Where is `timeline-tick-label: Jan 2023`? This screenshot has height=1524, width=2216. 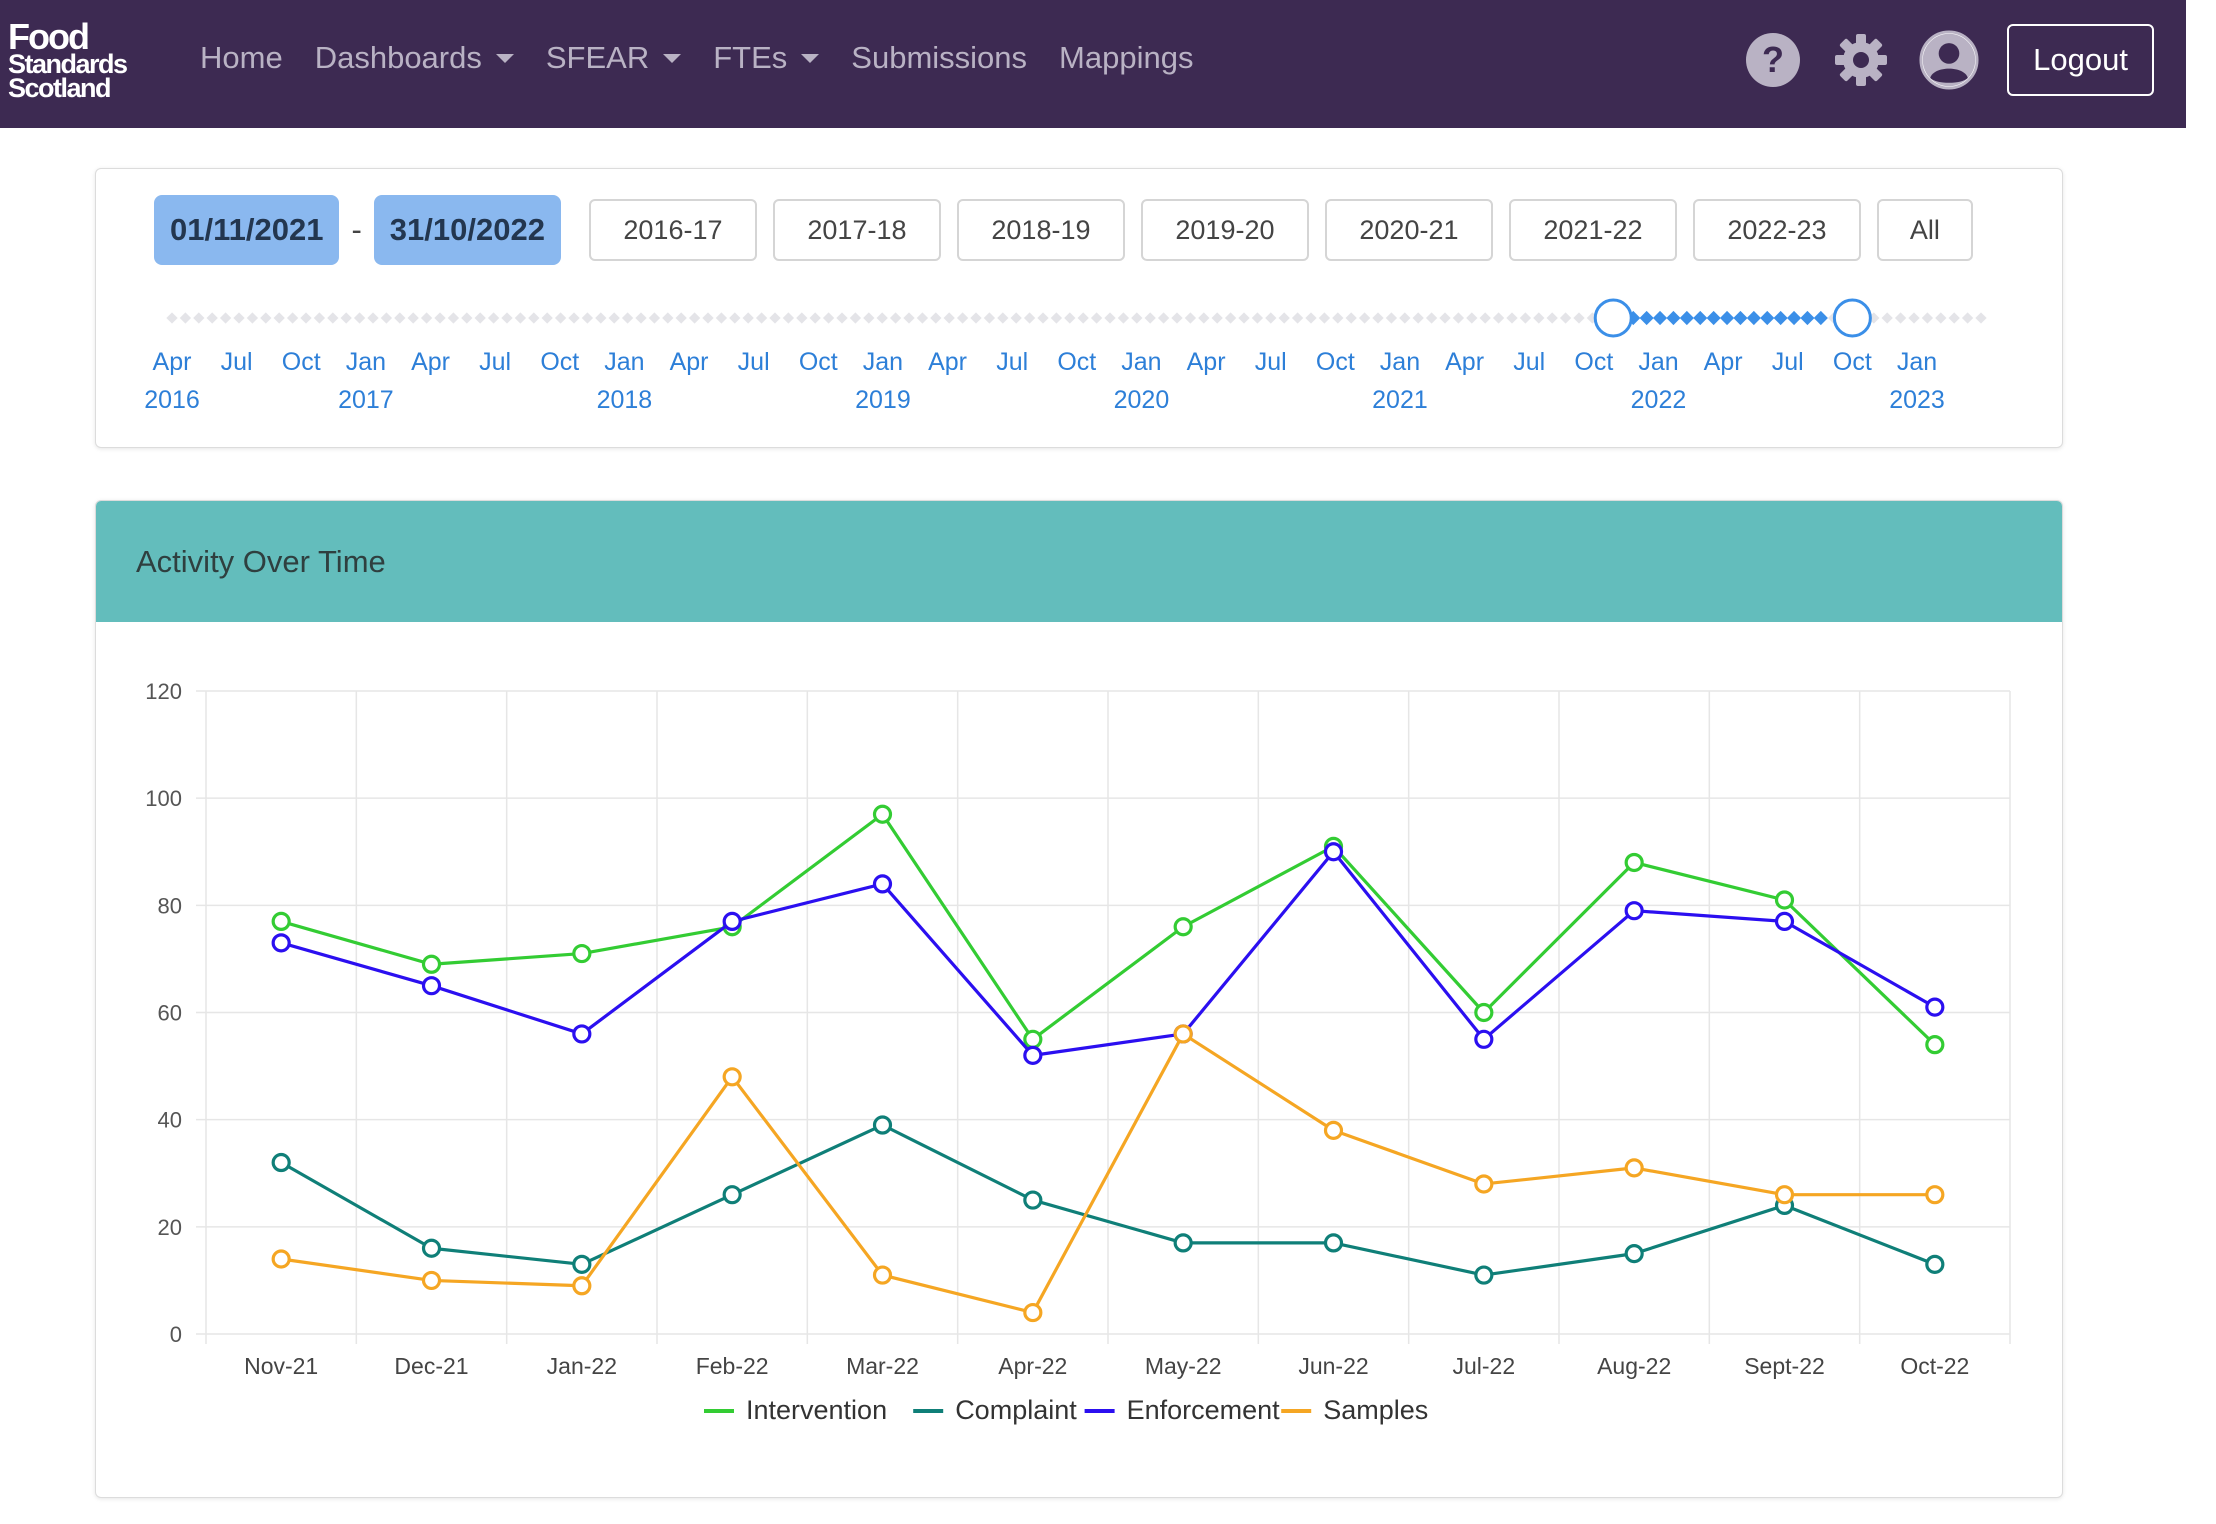 timeline-tick-label: Jan 2023 is located at coordinates (1917, 381).